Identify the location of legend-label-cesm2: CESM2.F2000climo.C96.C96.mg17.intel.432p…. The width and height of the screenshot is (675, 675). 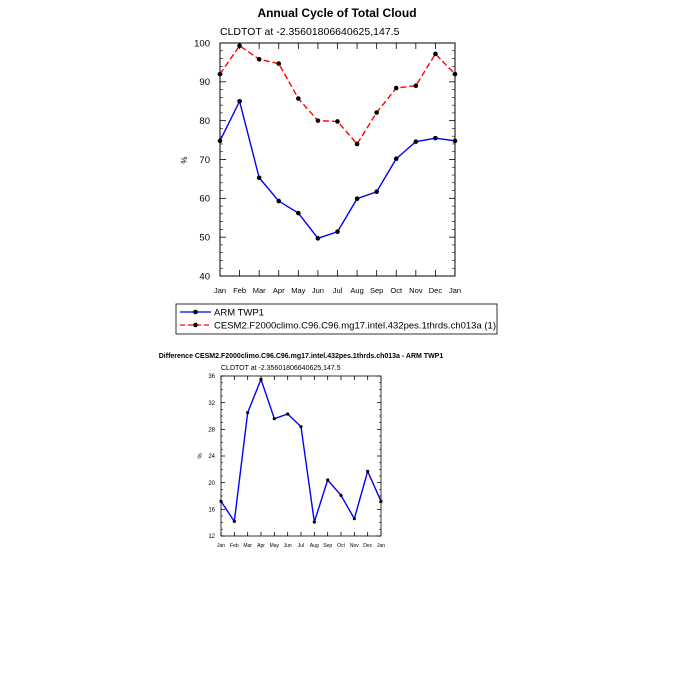
(355, 326).